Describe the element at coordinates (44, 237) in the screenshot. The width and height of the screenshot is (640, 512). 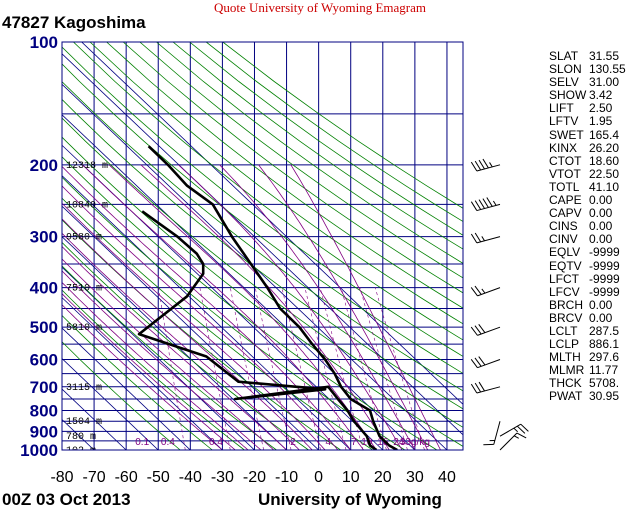
I see `pressure-tick-label: 300` at that location.